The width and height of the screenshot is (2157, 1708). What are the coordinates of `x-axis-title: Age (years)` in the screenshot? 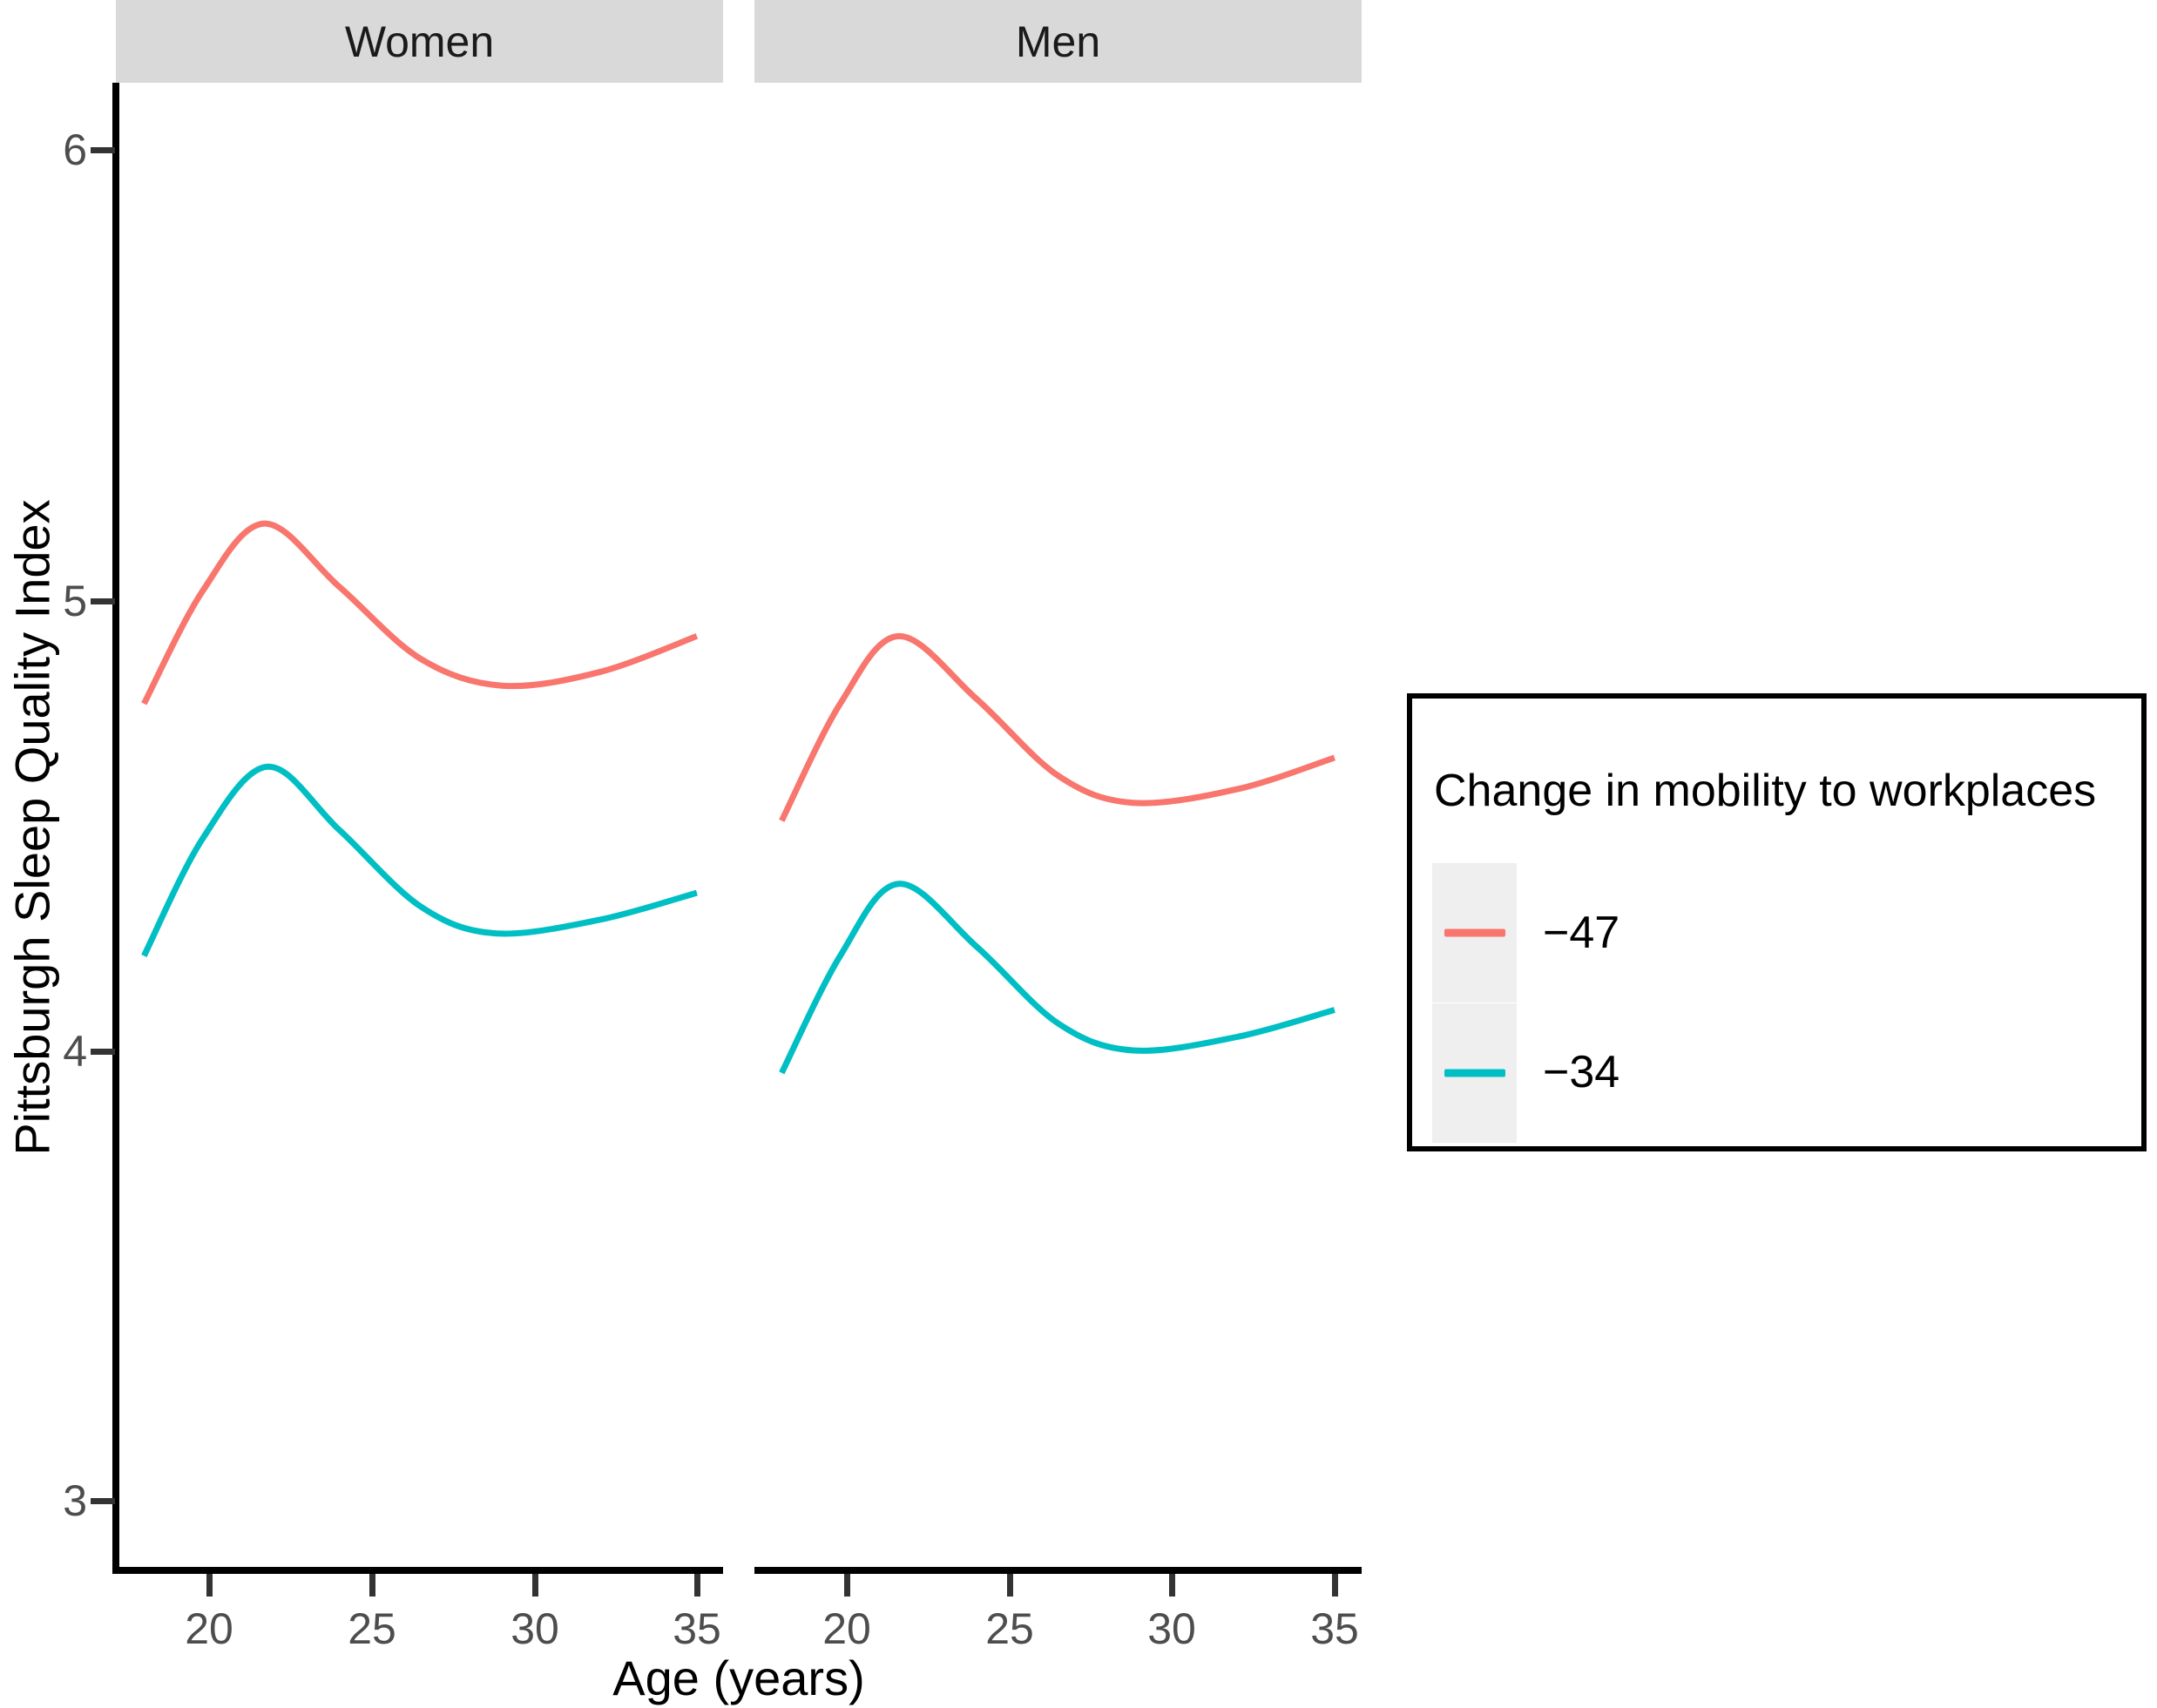 It's located at (738, 1678).